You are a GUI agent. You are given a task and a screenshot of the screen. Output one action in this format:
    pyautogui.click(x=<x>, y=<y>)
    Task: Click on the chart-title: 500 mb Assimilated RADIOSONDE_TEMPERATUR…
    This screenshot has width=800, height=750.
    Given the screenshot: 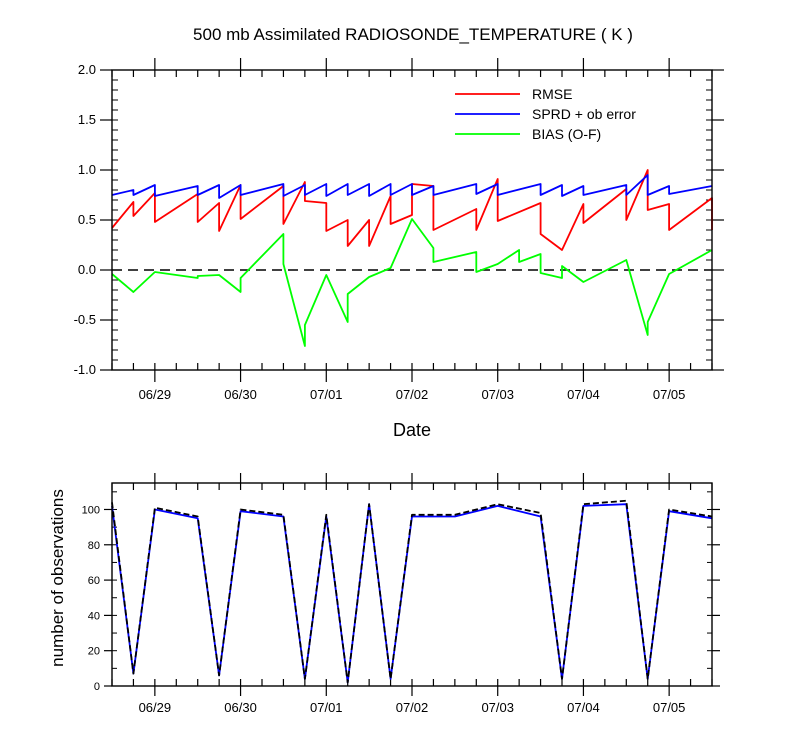 What is the action you would take?
    pyautogui.click(x=413, y=34)
    